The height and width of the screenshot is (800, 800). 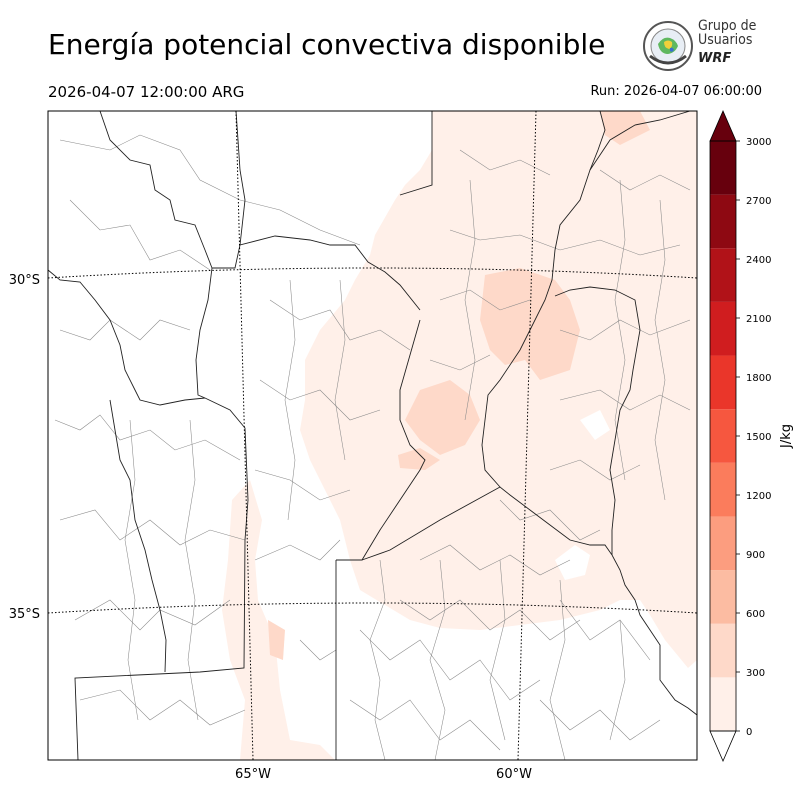 I want to click on colorbar-tick-label: 2700, so click(x=758, y=201).